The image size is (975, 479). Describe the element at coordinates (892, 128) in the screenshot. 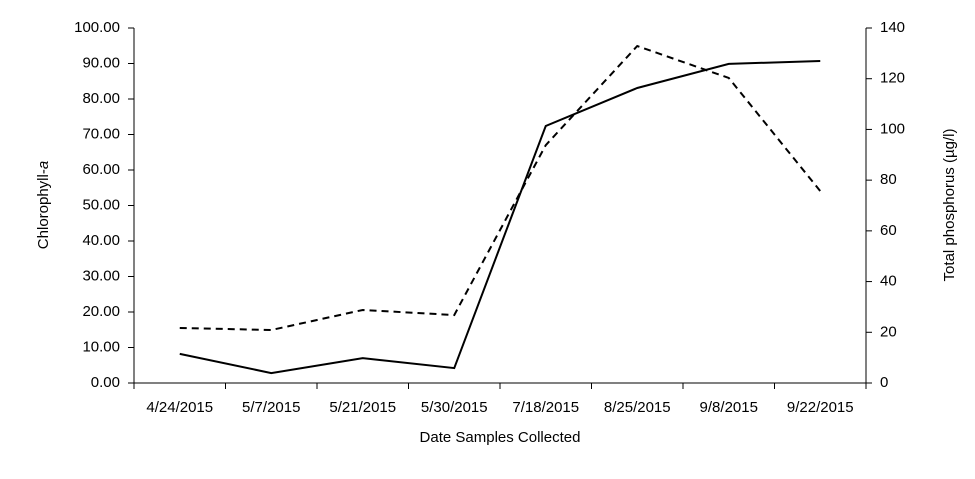

I see `y2-tick-label: 100` at that location.